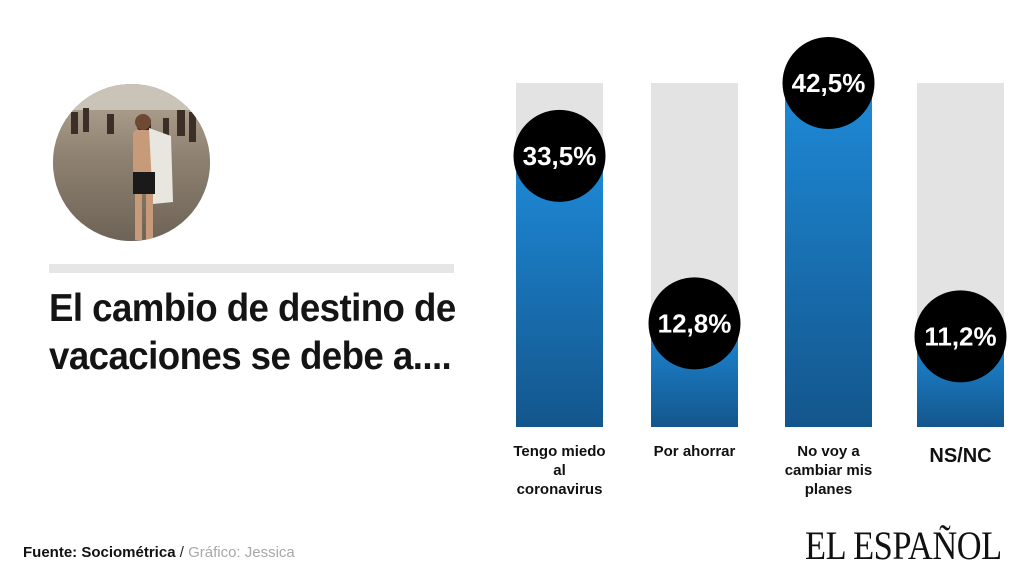 The width and height of the screenshot is (1024, 576). I want to click on value-label-2: 12,8%, so click(695, 323).